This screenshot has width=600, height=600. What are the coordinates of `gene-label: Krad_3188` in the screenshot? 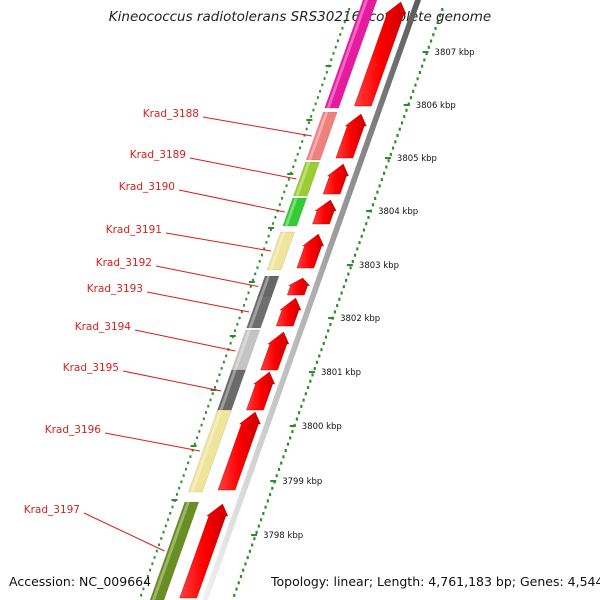 It's located at (171, 114).